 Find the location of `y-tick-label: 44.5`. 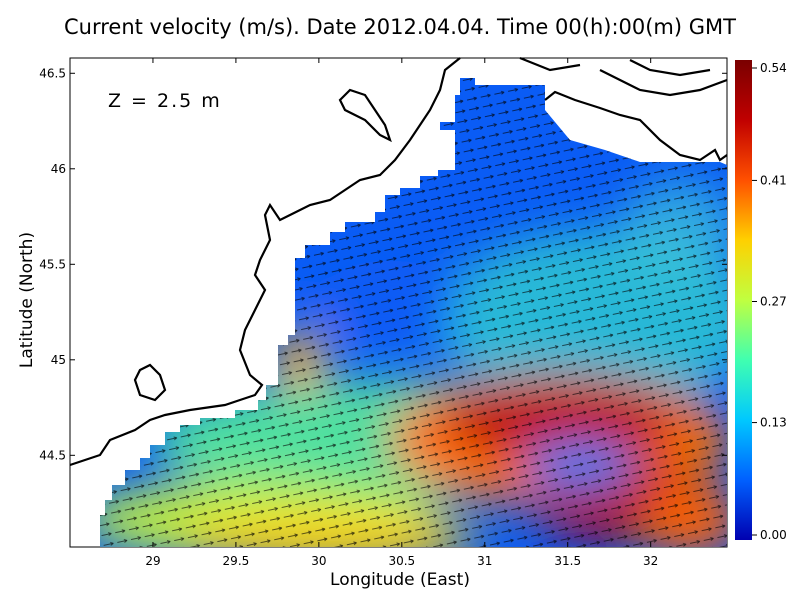

y-tick-label: 44.5 is located at coordinates (52, 455).